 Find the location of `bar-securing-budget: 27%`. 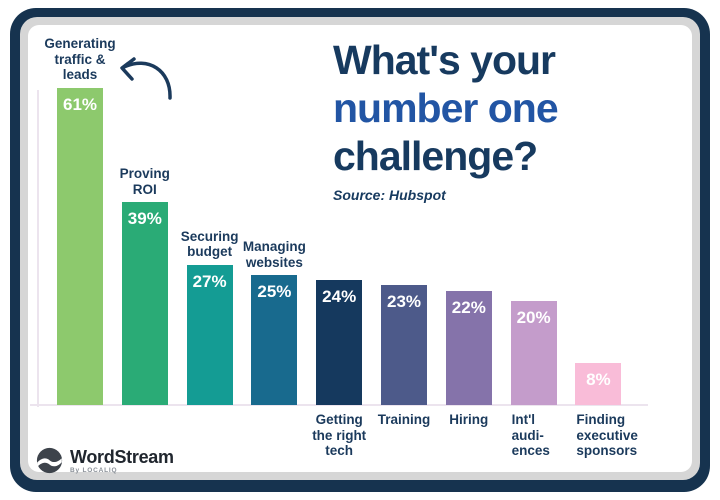

bar-securing-budget: 27% is located at coordinates (209, 334).